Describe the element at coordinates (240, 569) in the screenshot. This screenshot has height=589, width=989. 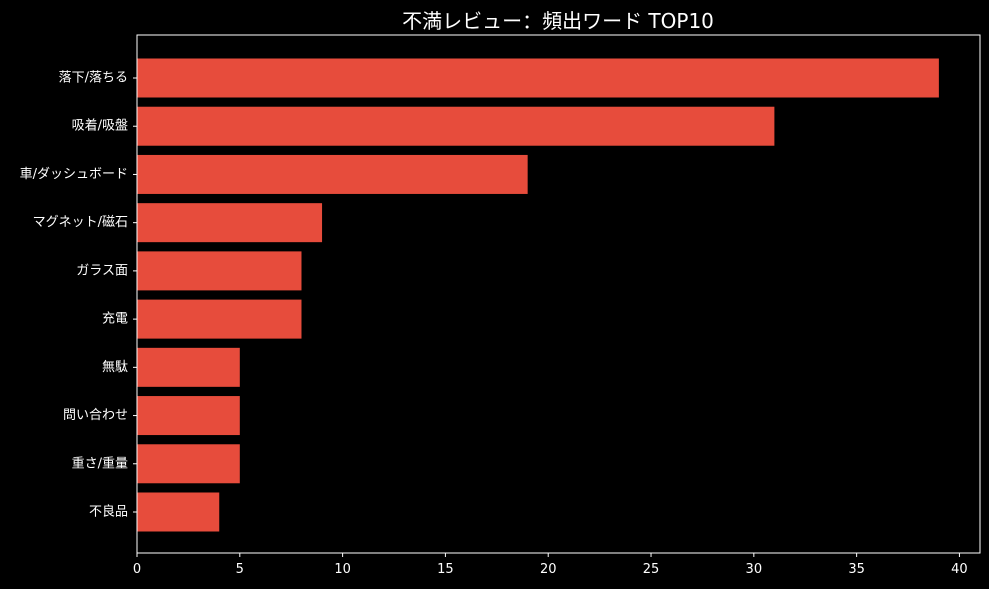
I see `x-tick-label: 5` at that location.